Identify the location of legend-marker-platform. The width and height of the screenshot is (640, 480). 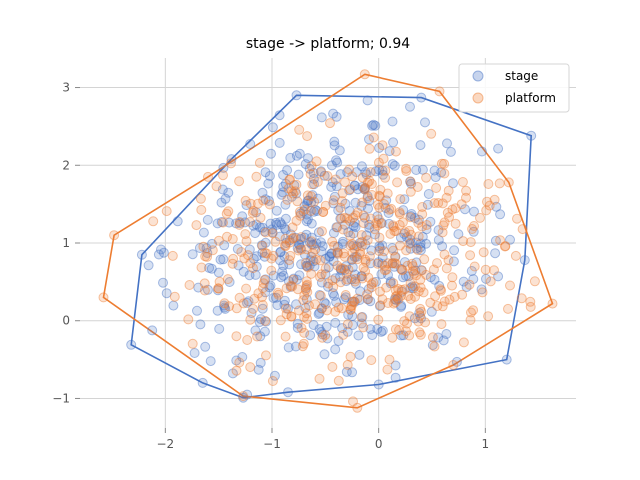
(478, 98).